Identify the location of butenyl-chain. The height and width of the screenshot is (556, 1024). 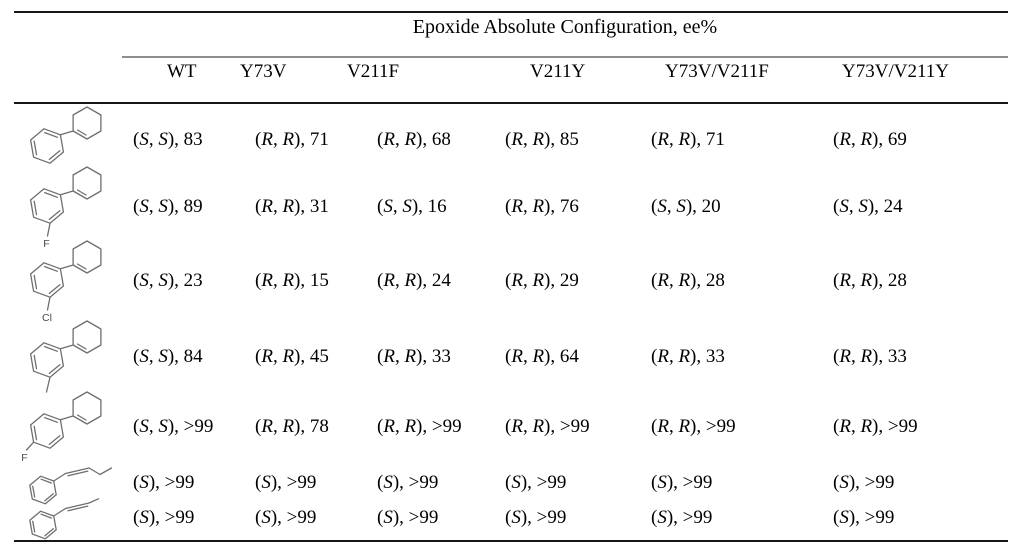
(83, 474).